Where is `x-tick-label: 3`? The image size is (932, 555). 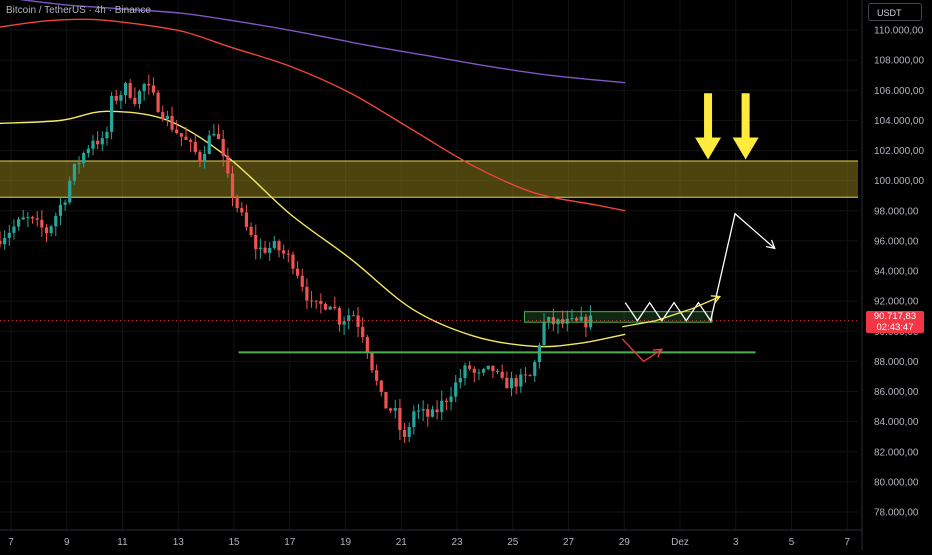 x-tick-label: 3 is located at coordinates (736, 542).